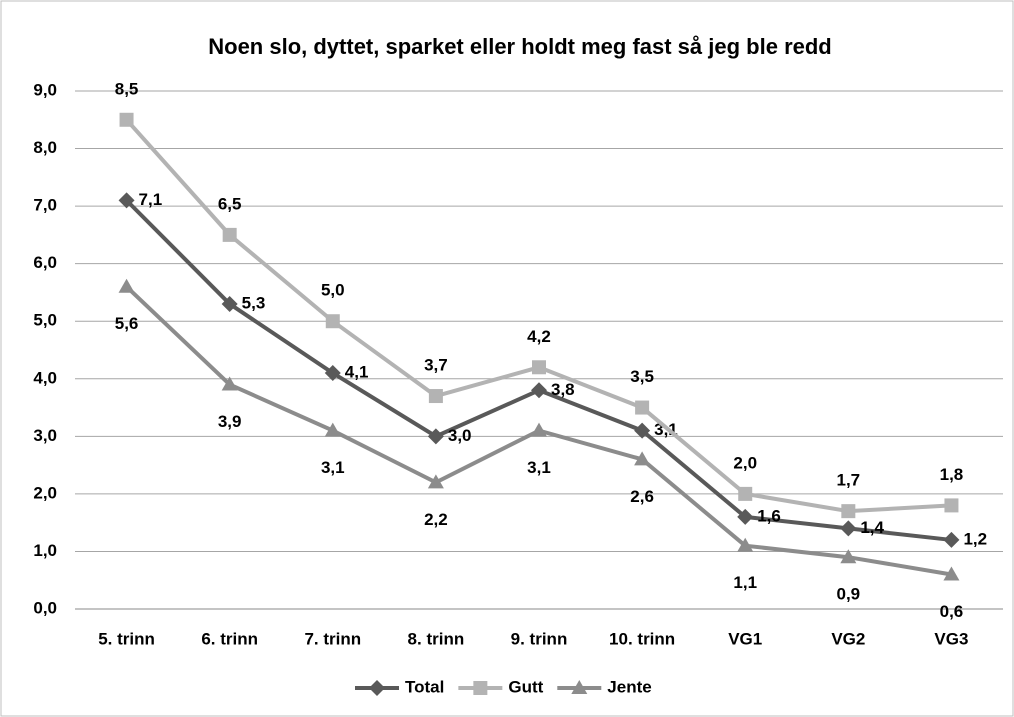 Image resolution: width=1014 pixels, height=717 pixels. What do you see at coordinates (745, 582) in the screenshot?
I see `data-label: 1,1` at bounding box center [745, 582].